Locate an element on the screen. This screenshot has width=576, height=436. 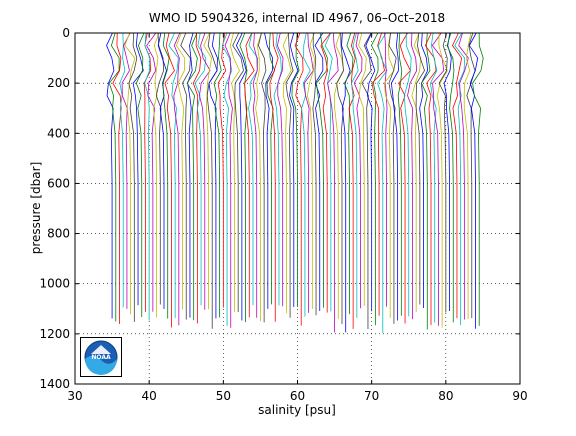
x-tick-label: 30 is located at coordinates (74, 396).